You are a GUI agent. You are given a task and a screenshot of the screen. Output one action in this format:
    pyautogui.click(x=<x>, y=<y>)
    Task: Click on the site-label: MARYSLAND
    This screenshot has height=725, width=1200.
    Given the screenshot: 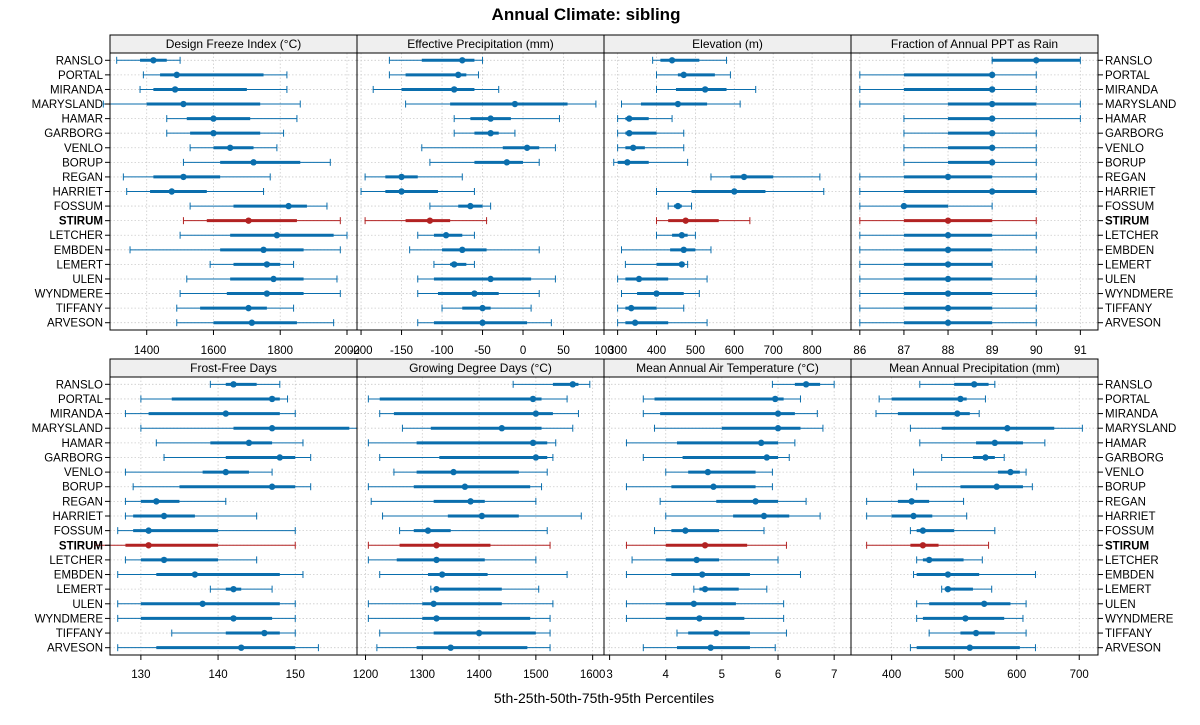 What is the action you would take?
    pyautogui.click(x=1140, y=429)
    